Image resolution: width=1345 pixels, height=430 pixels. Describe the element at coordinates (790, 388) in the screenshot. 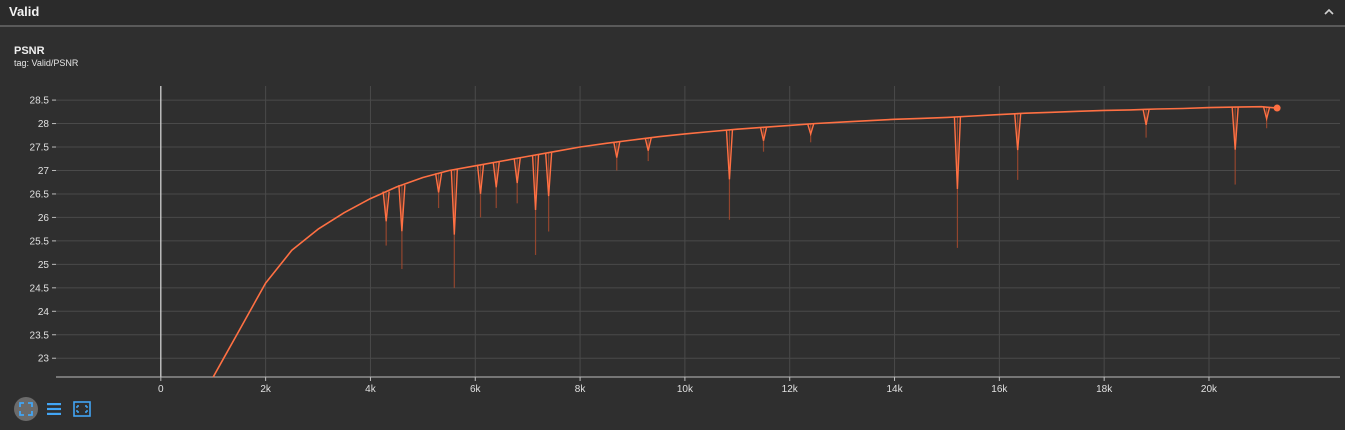

I see `x-tick-label: 12k` at that location.